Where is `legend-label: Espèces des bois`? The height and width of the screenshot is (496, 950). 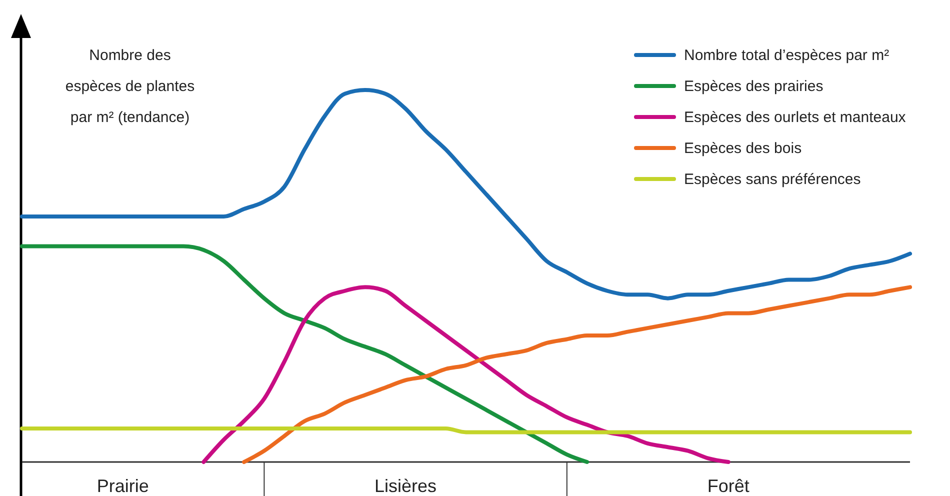
legend-label: Espèces des bois is located at coordinates (743, 148).